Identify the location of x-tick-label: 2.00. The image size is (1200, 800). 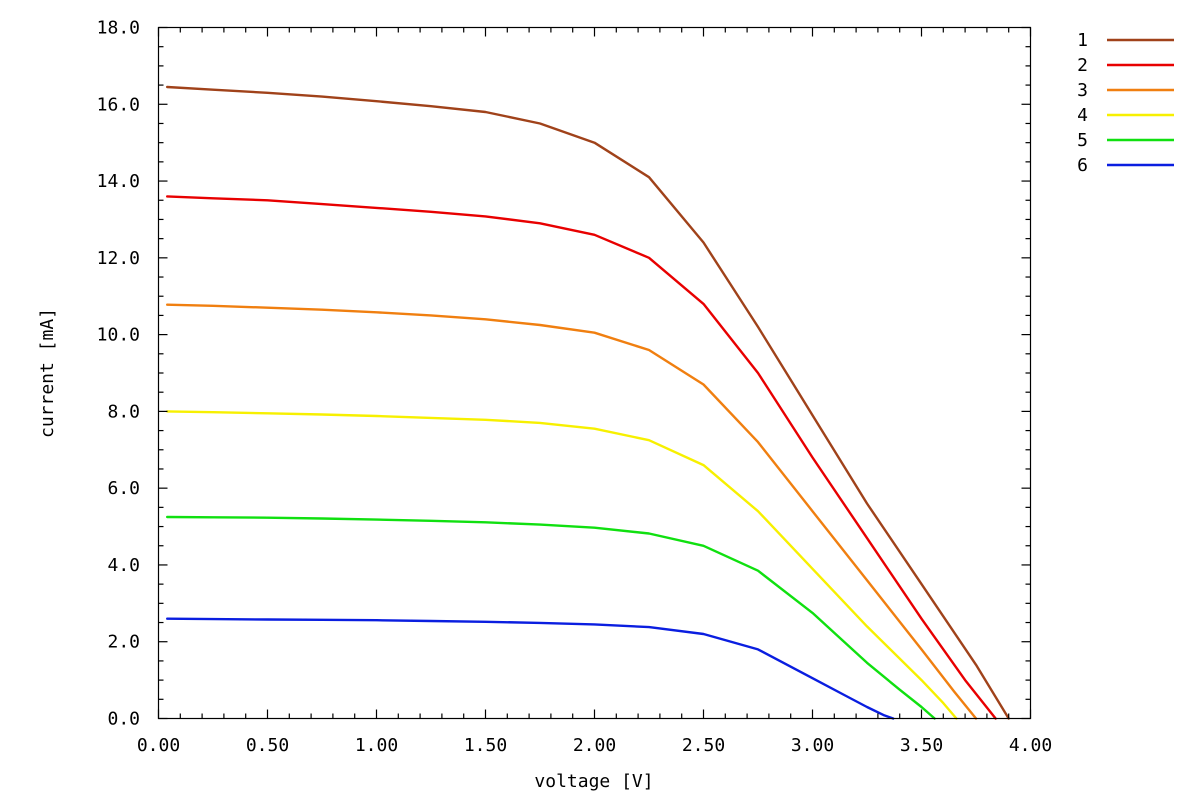
(594, 745).